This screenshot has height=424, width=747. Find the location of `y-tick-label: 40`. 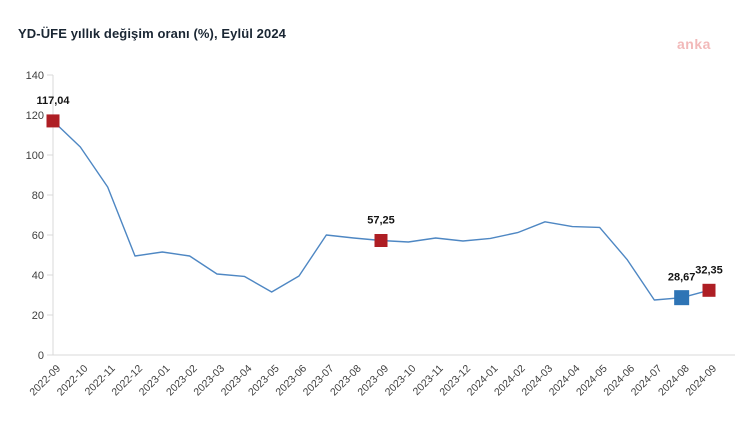

y-tick-label: 40 is located at coordinates (38, 276).